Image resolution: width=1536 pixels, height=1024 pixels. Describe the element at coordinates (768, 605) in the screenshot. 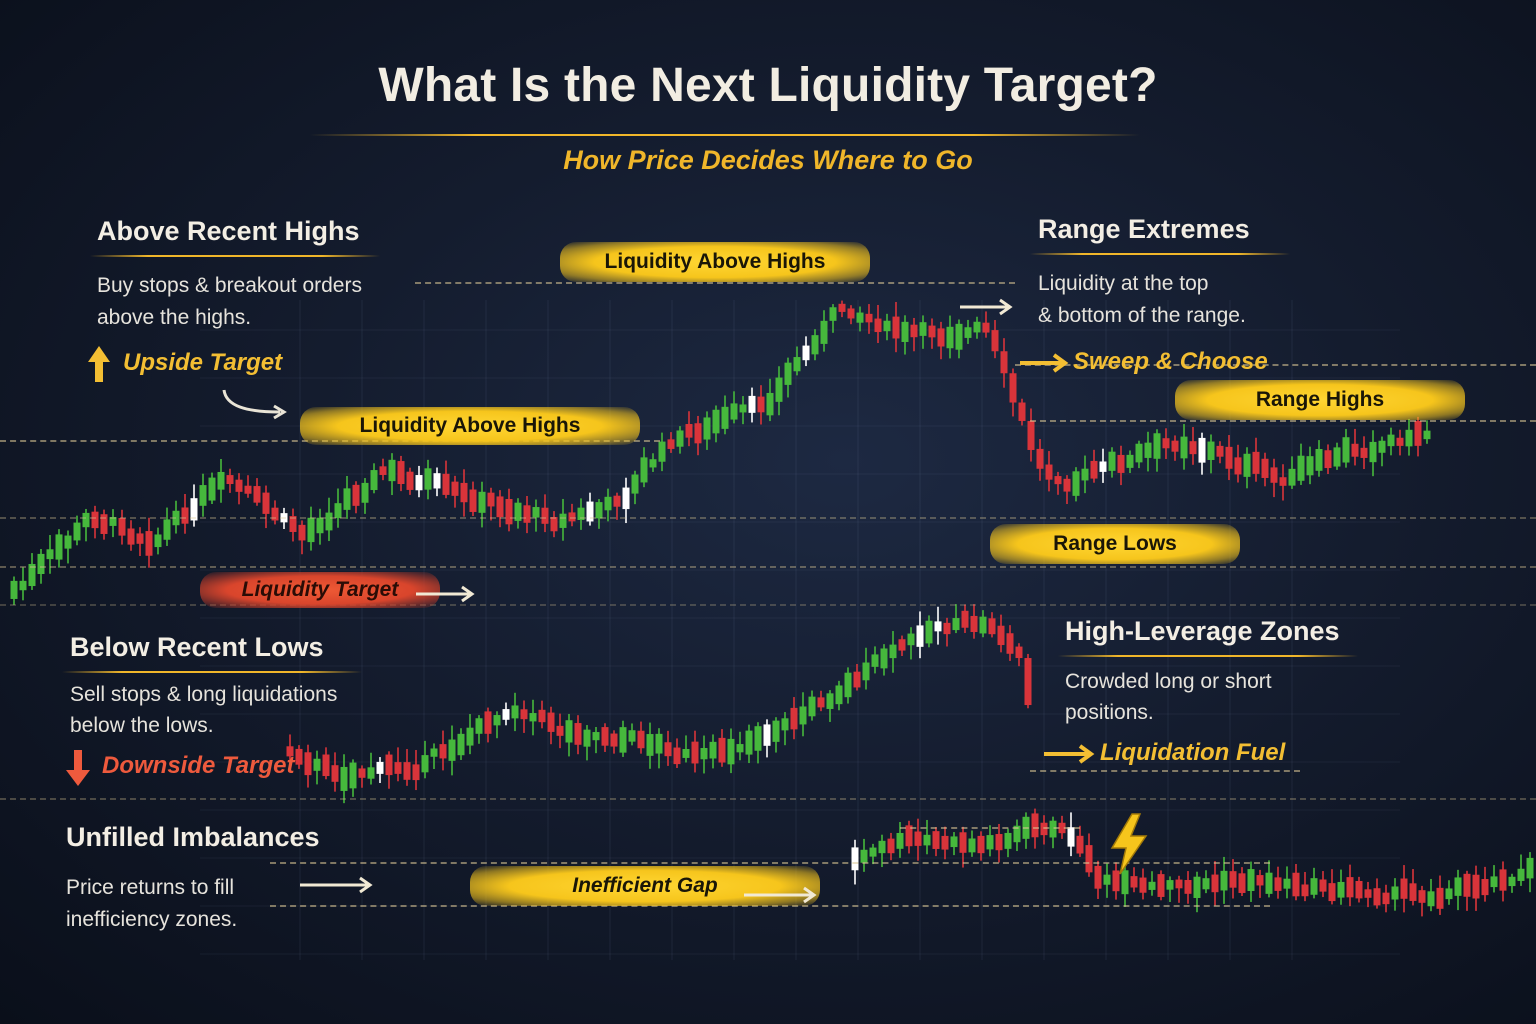

I see `level-line-liquidity-target` at that location.